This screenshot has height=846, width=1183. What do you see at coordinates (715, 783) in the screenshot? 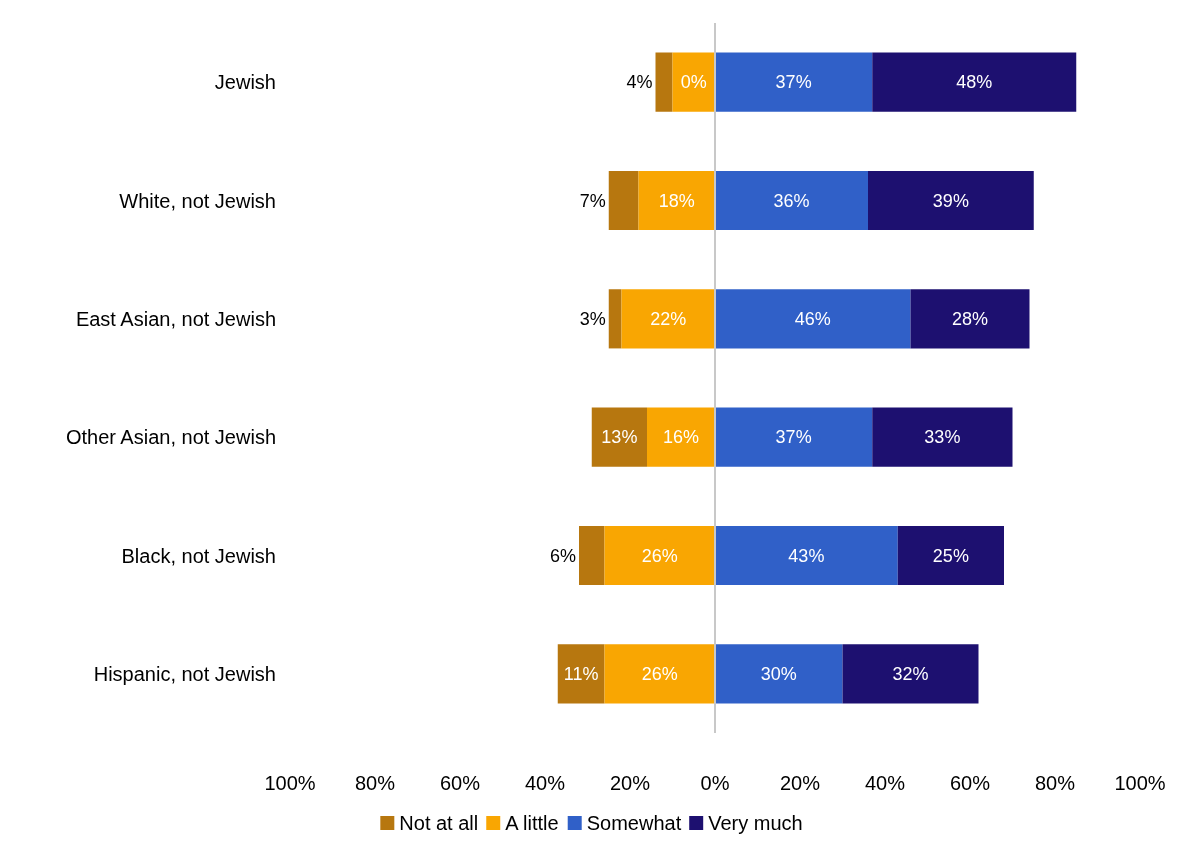
I see `x-tick-label: 0%` at bounding box center [715, 783].